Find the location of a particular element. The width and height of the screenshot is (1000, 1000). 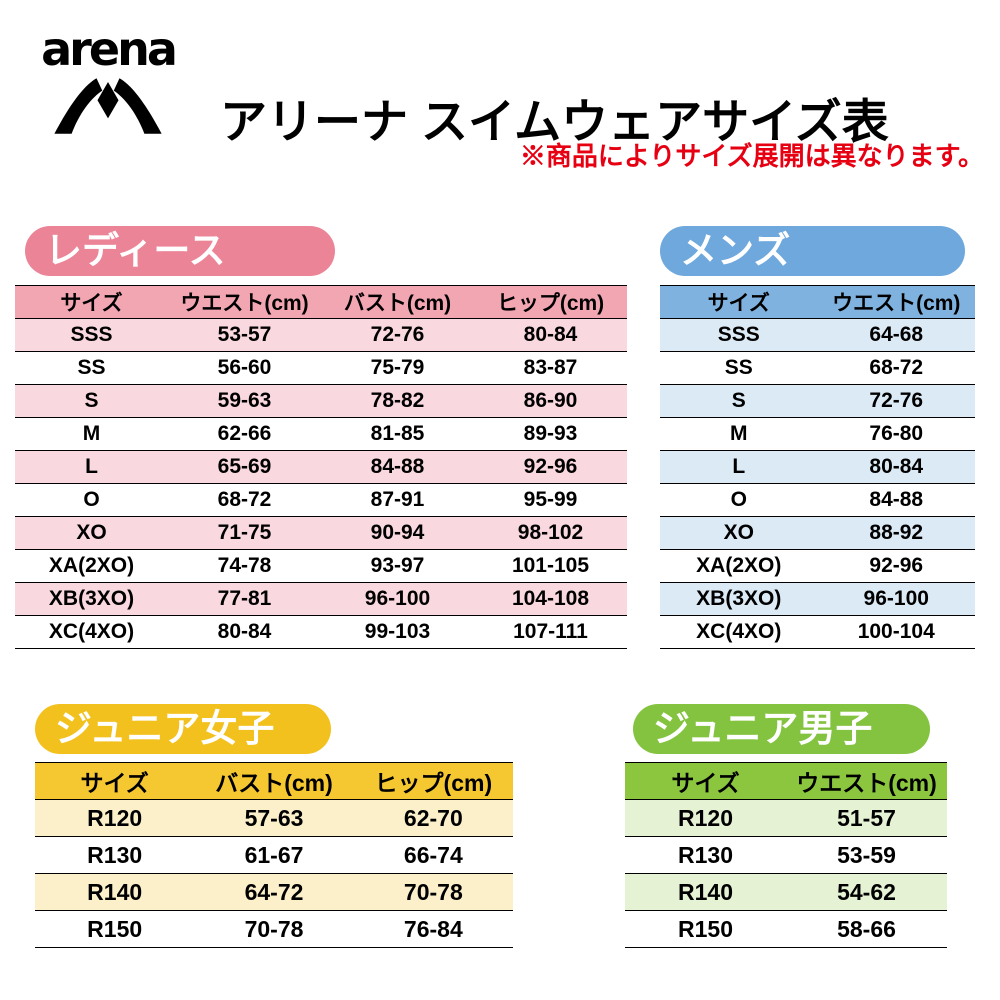

table-row: R140 54-62 is located at coordinates (786, 892).